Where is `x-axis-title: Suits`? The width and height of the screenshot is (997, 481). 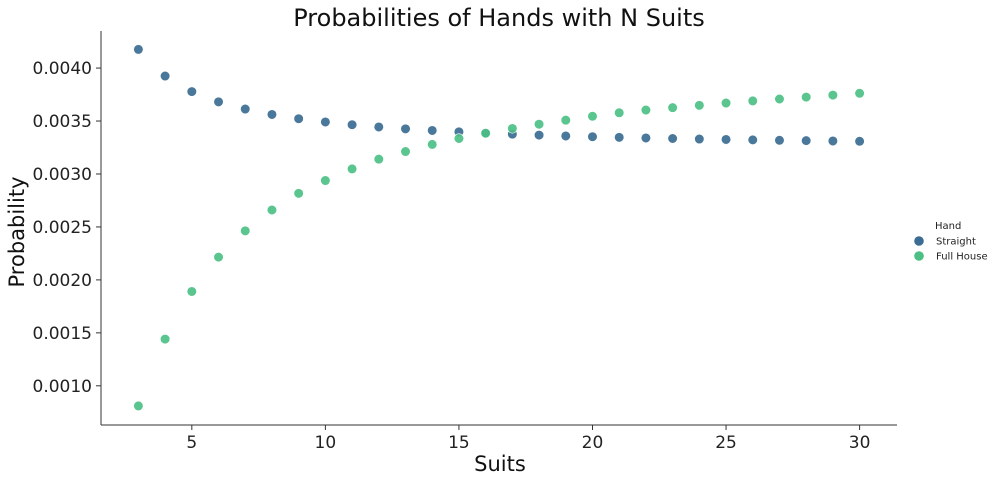
x-axis-title: Suits is located at coordinates (500, 464).